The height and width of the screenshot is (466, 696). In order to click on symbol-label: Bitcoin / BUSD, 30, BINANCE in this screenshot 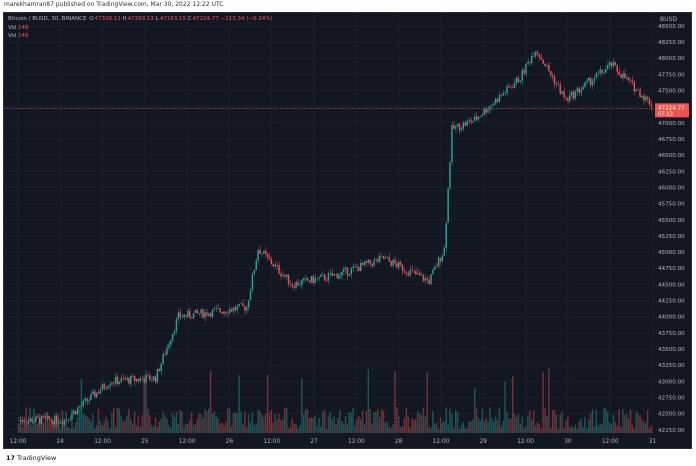, I will do `click(47, 19)`.